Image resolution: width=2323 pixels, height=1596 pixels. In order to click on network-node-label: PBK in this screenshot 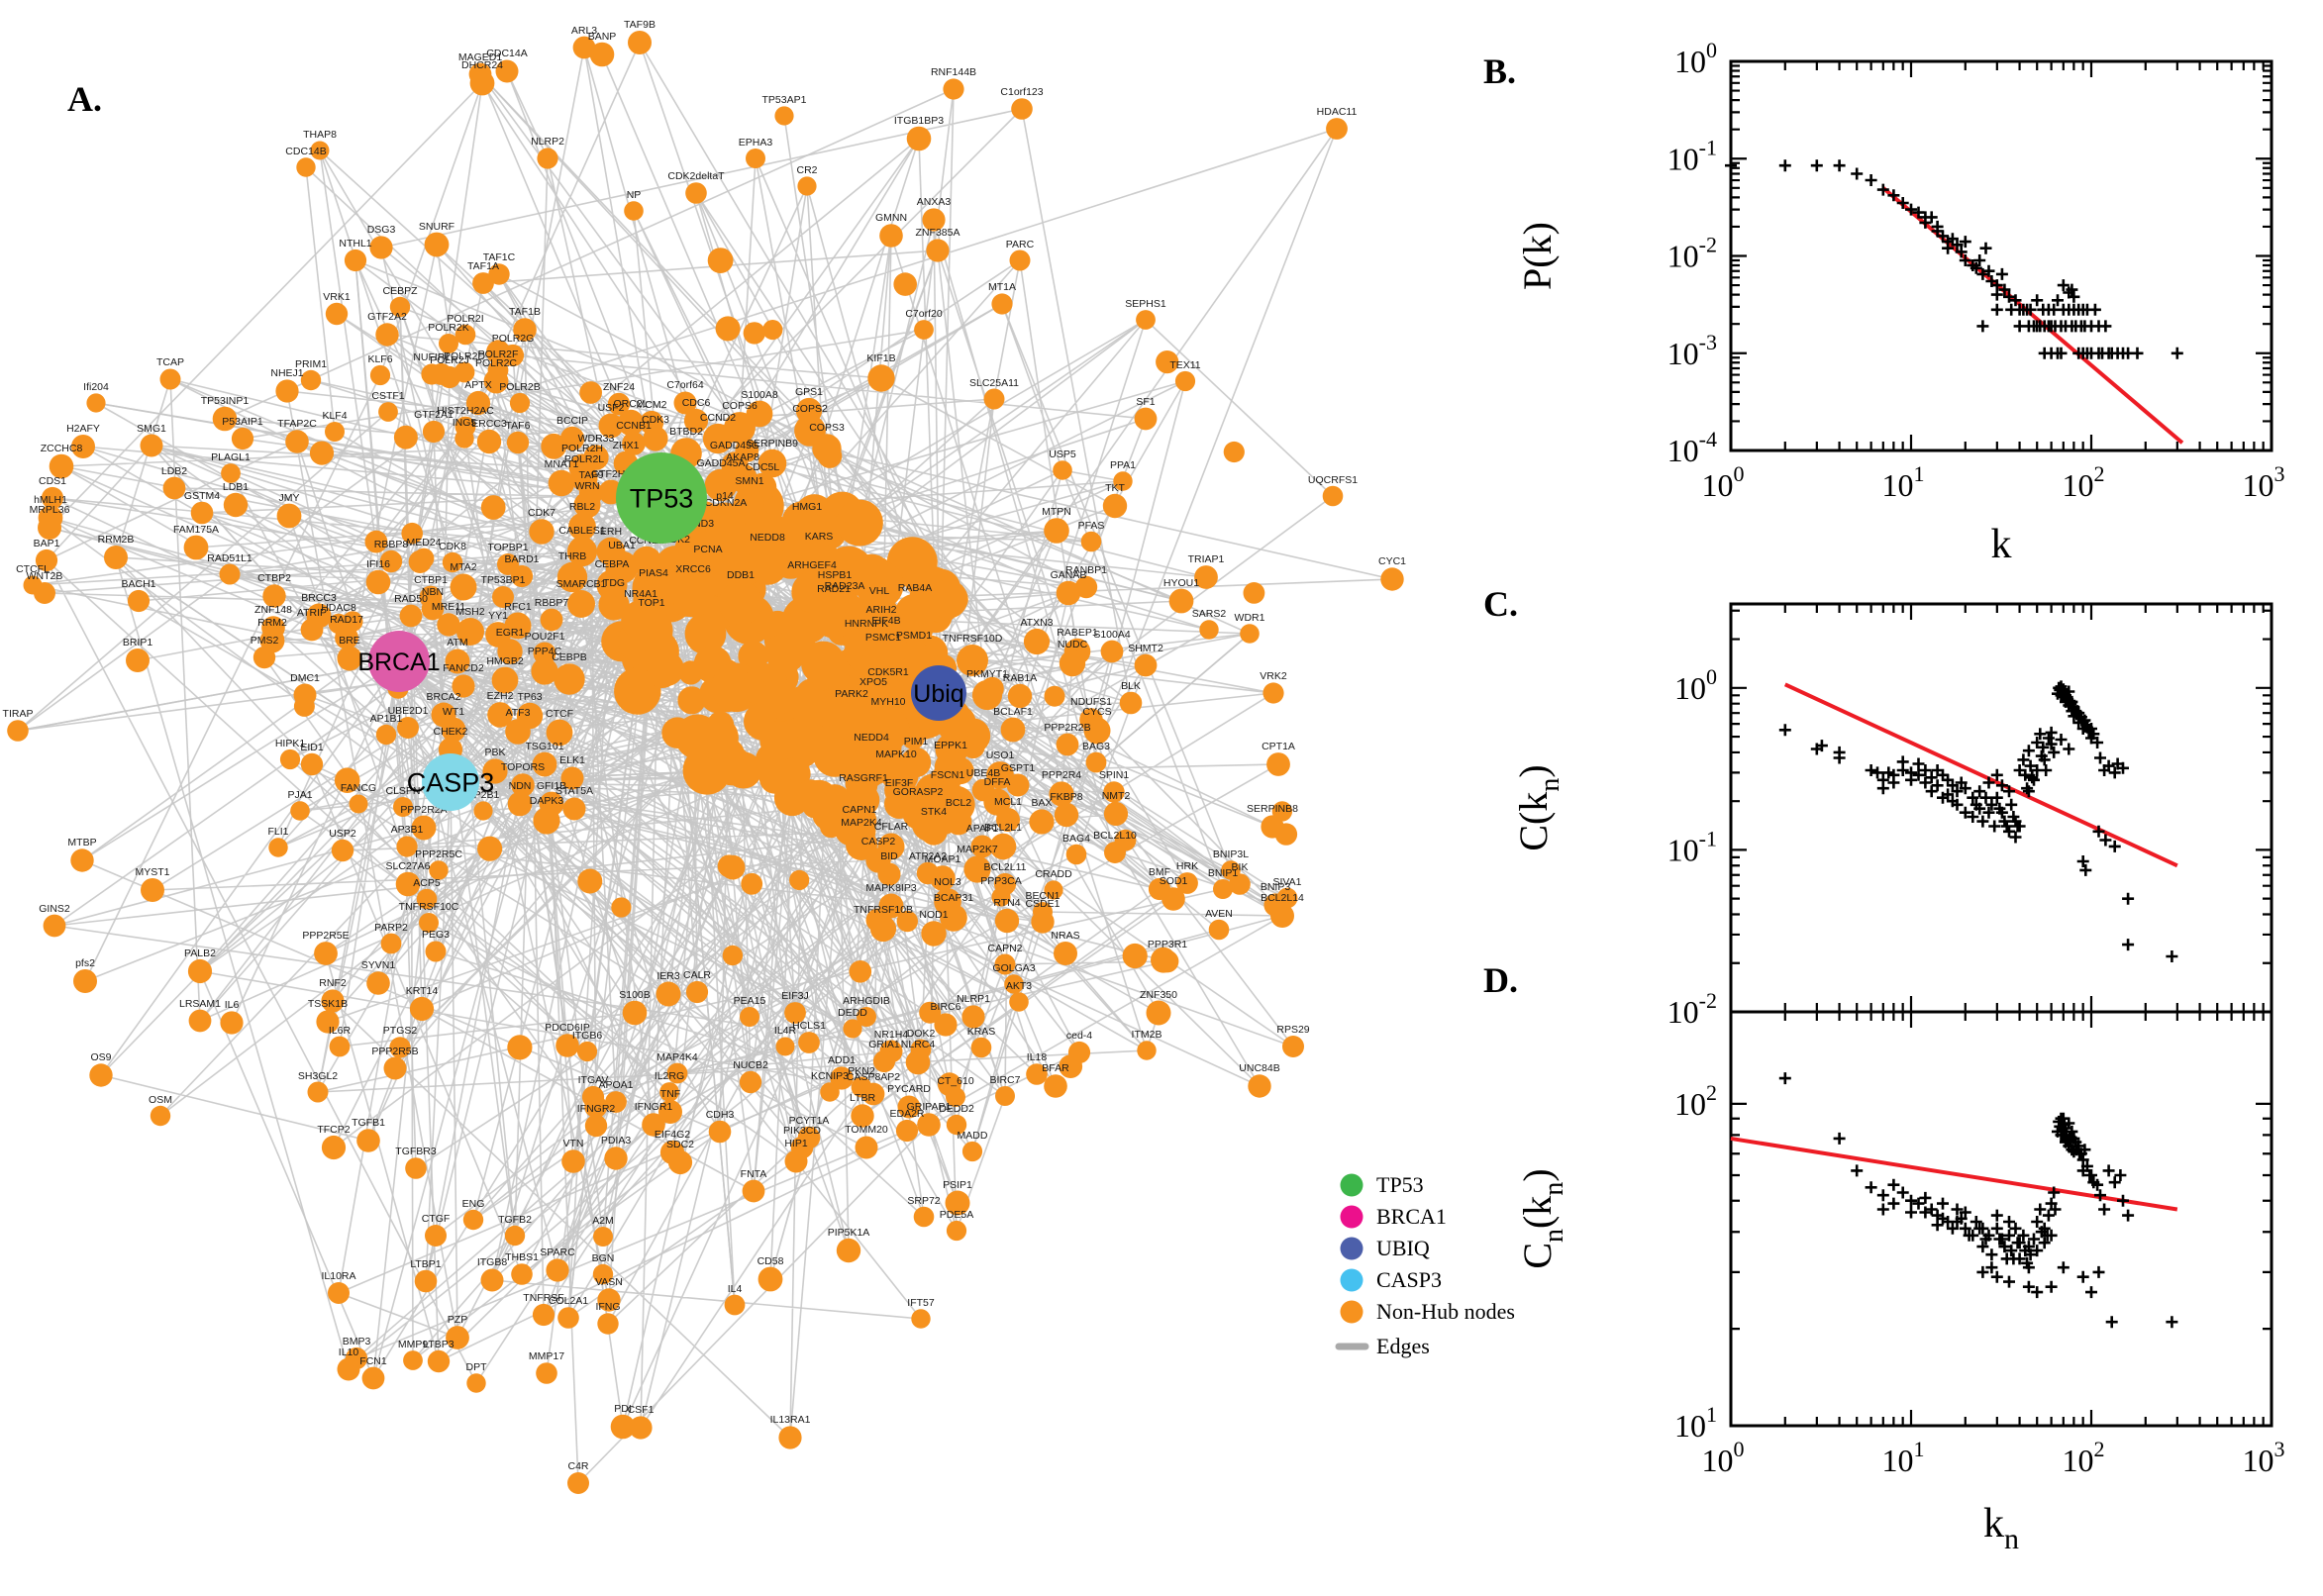, I will do `click(494, 752)`.